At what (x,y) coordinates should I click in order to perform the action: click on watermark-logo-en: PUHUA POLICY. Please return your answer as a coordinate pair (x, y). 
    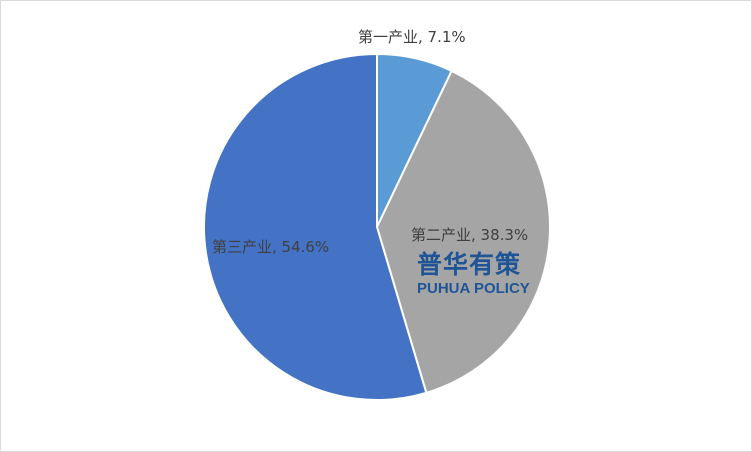
    Looking at the image, I should click on (473, 288).